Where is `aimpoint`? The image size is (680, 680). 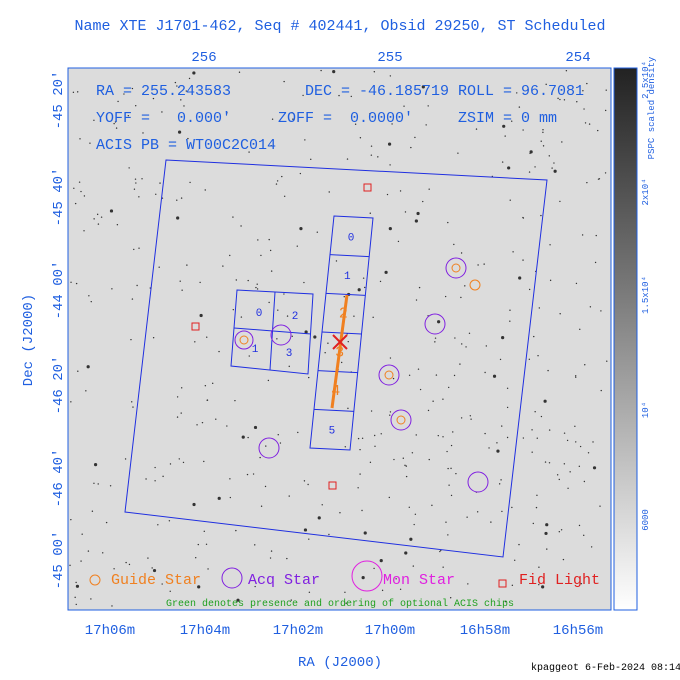 aimpoint is located at coordinates (340, 342).